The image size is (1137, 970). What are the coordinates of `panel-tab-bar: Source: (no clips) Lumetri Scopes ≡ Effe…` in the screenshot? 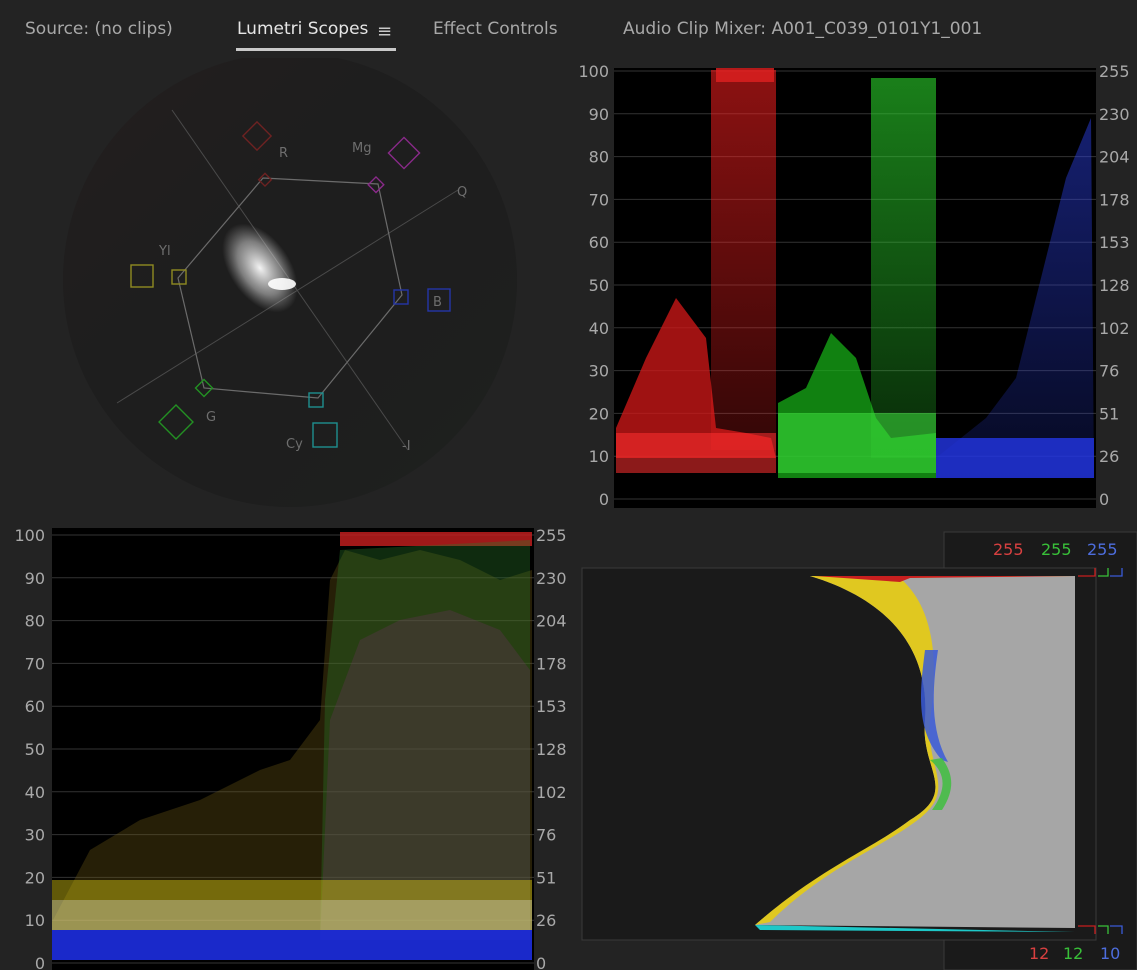 It's located at (568, 29).